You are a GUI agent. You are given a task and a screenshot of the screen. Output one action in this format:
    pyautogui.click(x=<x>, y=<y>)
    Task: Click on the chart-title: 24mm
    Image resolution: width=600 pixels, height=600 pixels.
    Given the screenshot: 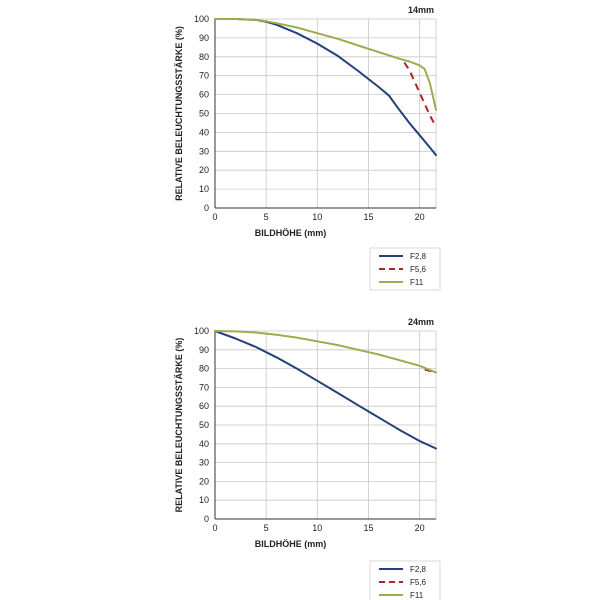 What is the action you would take?
    pyautogui.click(x=421, y=322)
    